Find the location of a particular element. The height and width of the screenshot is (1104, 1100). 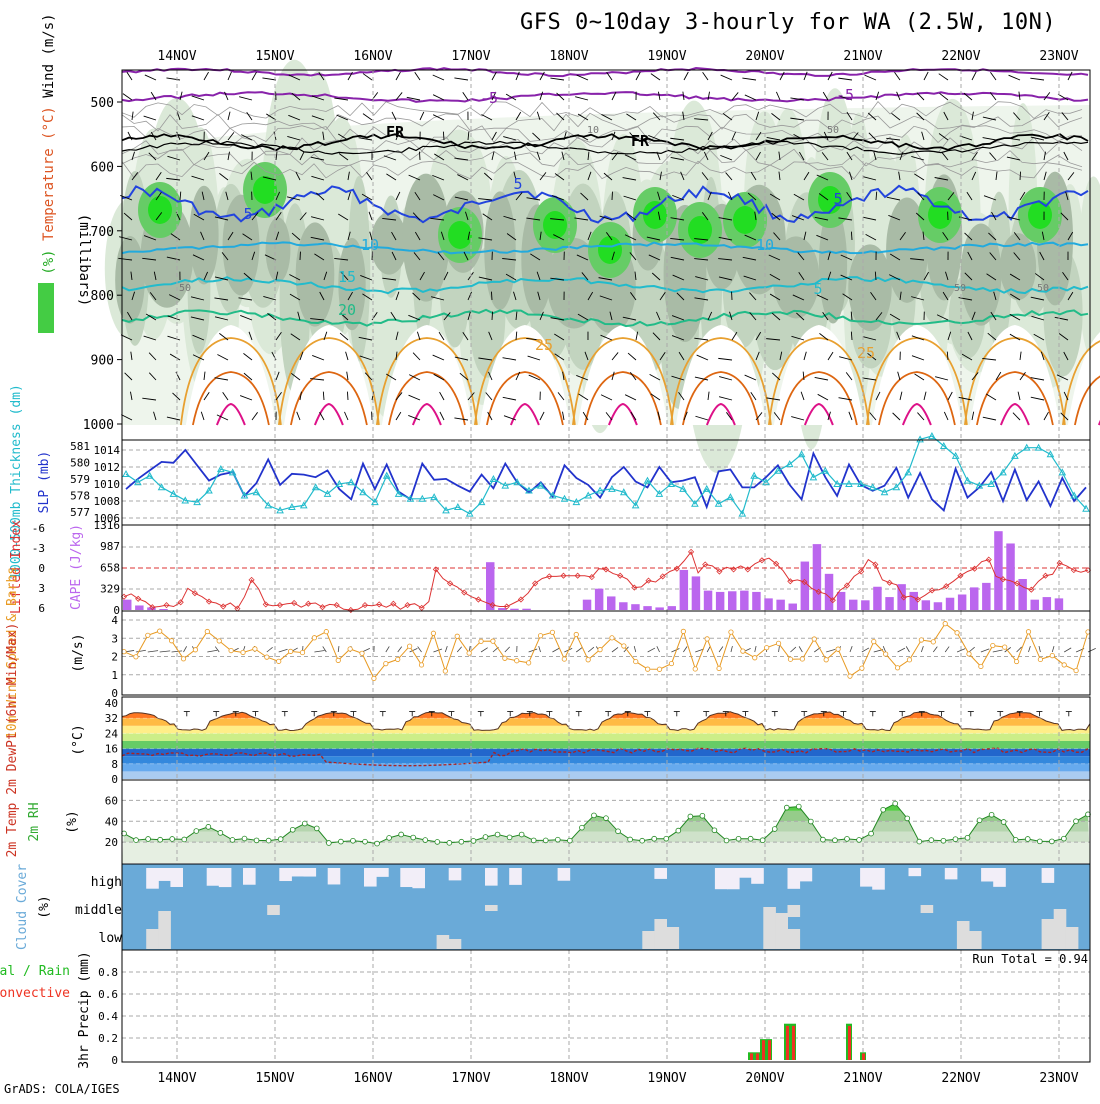

day-label-bottom: 22NOV is located at coordinates (960, 1078).